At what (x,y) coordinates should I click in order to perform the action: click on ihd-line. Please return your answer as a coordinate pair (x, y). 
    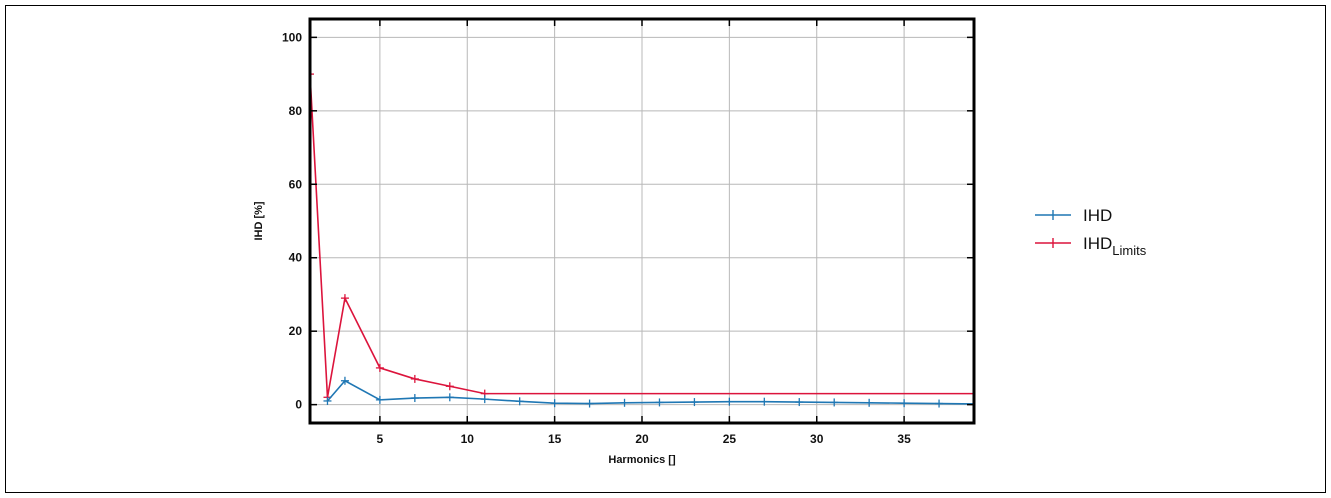
    Looking at the image, I should click on (650, 392).